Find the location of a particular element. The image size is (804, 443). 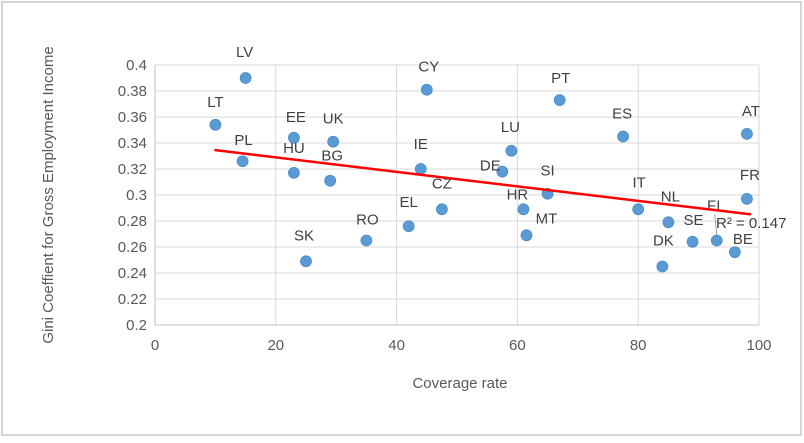

data-point-be is located at coordinates (734, 252).